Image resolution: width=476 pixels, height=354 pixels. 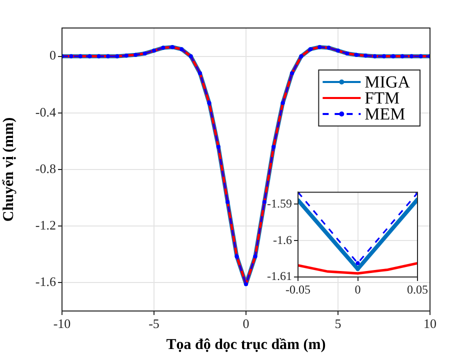 I want to click on x-tick-label: 5, so click(x=338, y=324).